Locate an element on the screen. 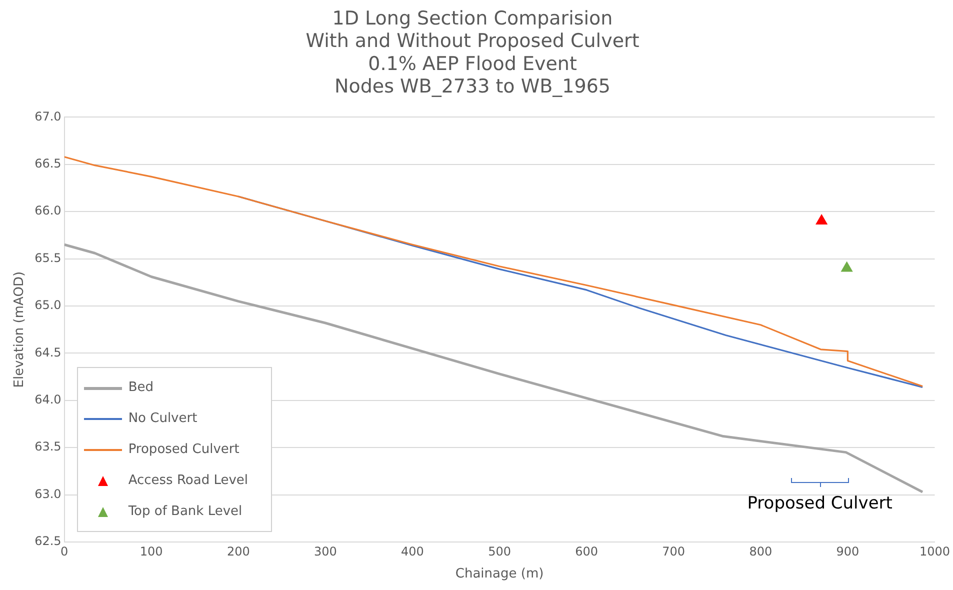 This screenshot has width=953, height=590. y-axis-title: Elevation (mAOD) is located at coordinates (20, 329).